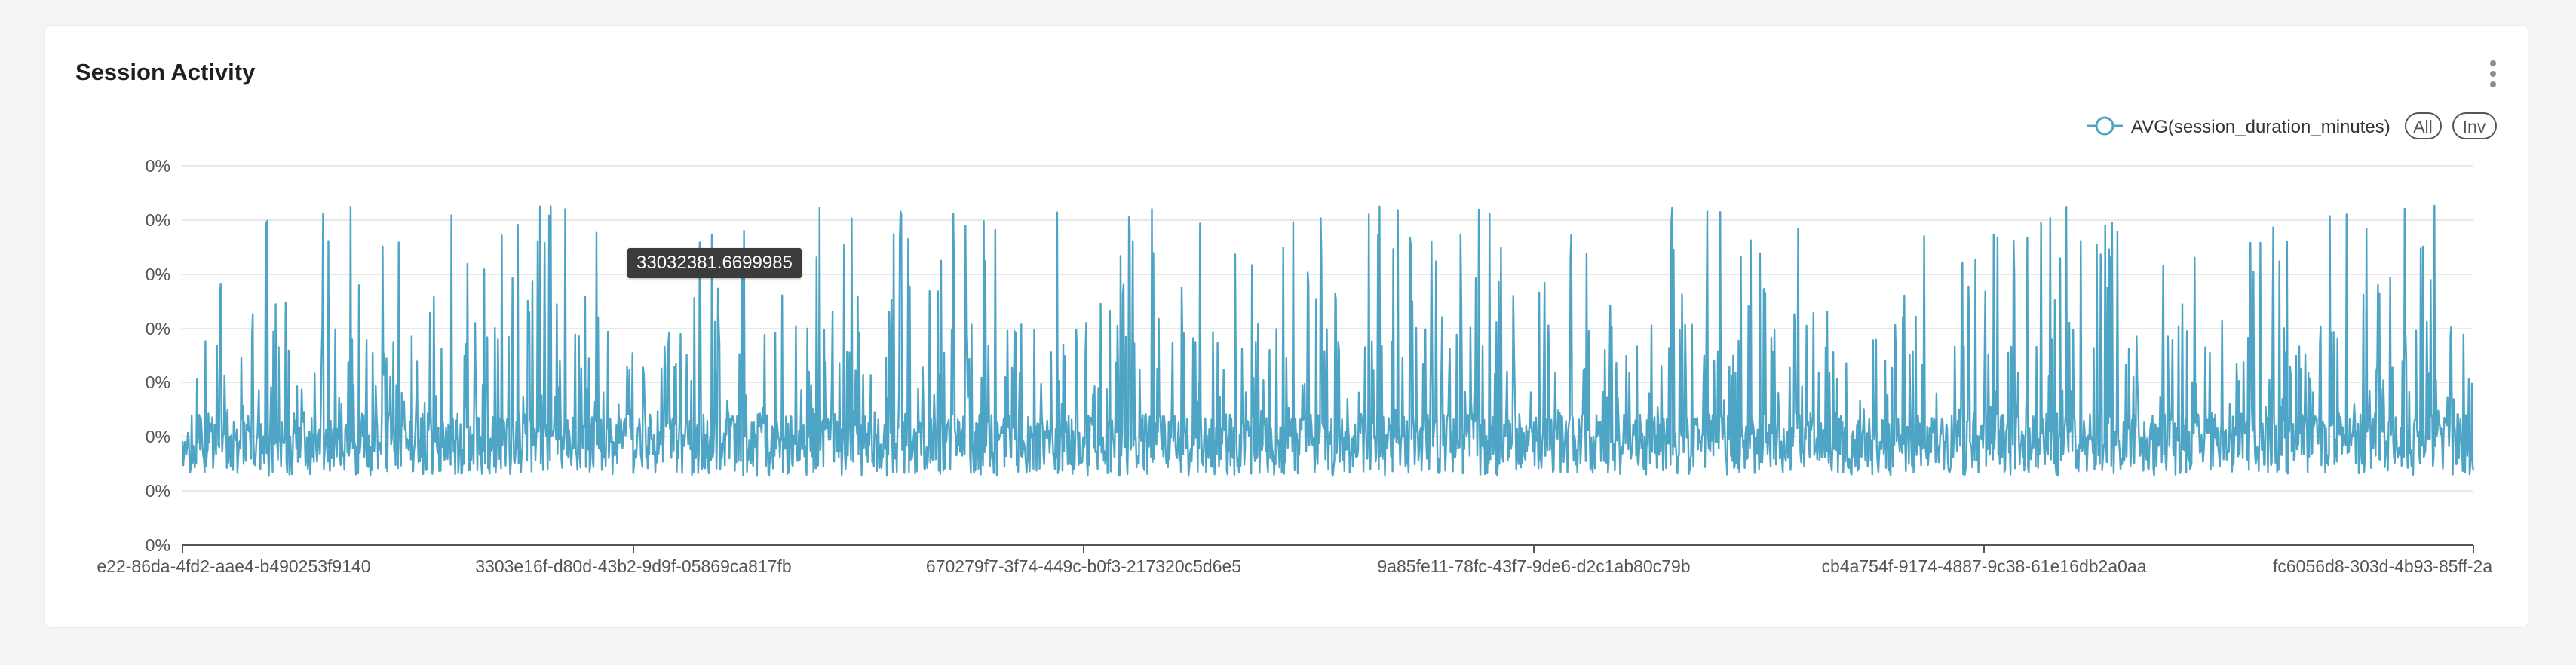 The image size is (2576, 665). I want to click on x-tick-label: 3303e16f-d80d-43b2-9d9f-05869ca817fb, so click(633, 566).